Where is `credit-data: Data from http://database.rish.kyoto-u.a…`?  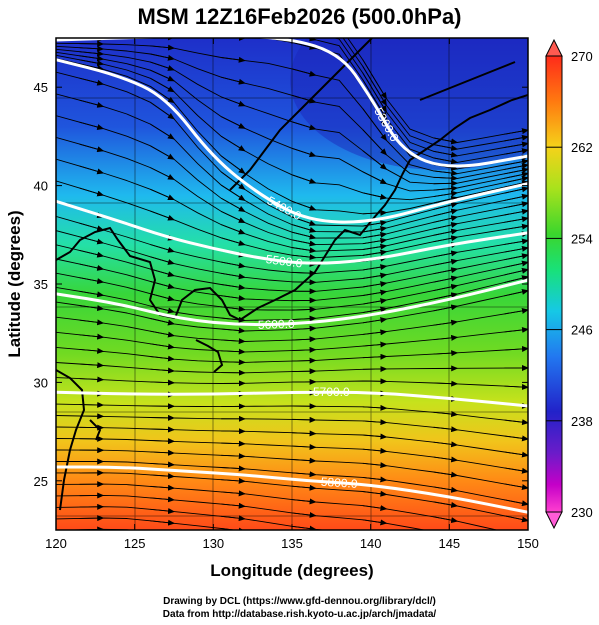 credit-data: Data from http://database.rish.kyoto-u.a… is located at coordinates (299, 614).